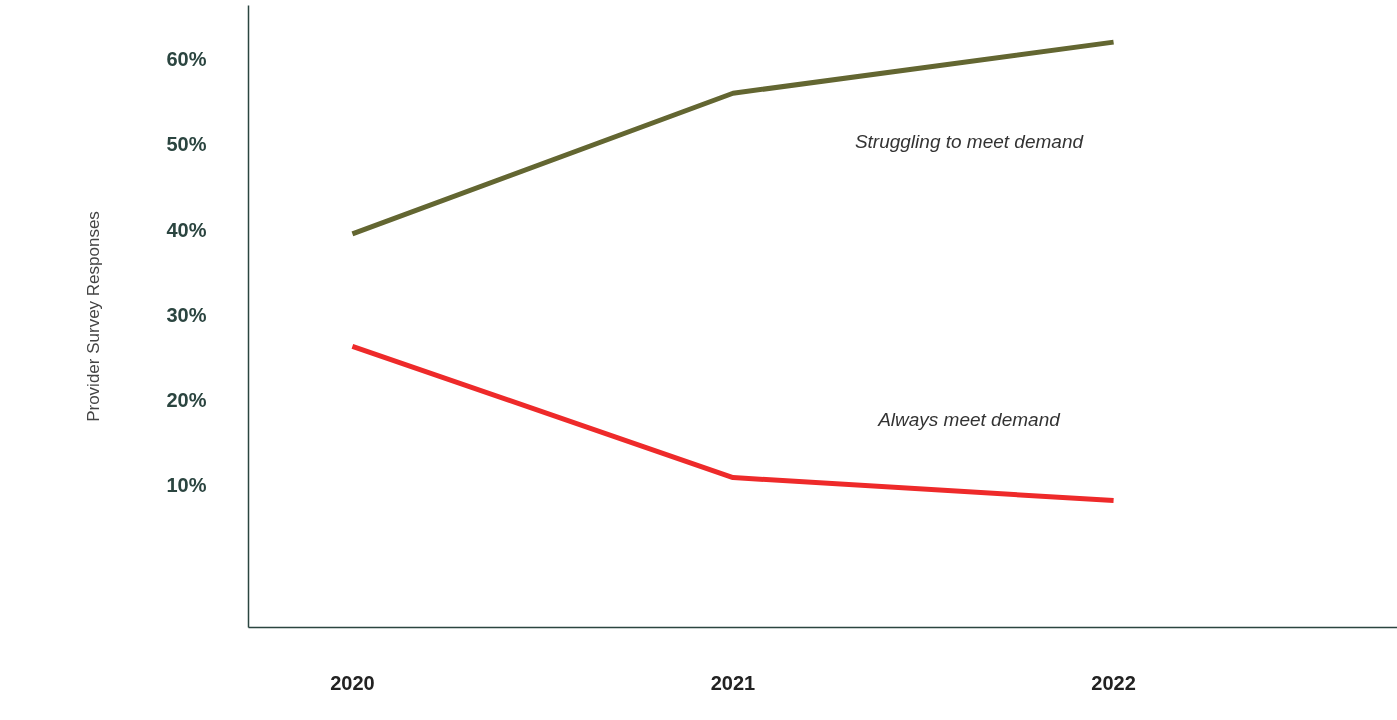 Image resolution: width=1397 pixels, height=720 pixels. Describe the element at coordinates (352, 682) in the screenshot. I see `x-tick-label: 2020` at that location.